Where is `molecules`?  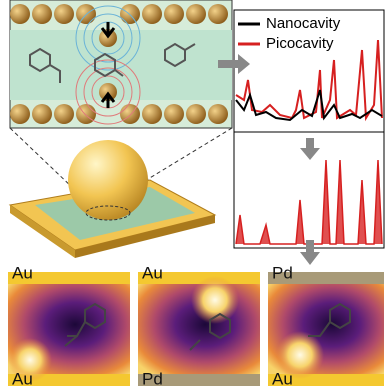 molecules is located at coordinates (207, 326).